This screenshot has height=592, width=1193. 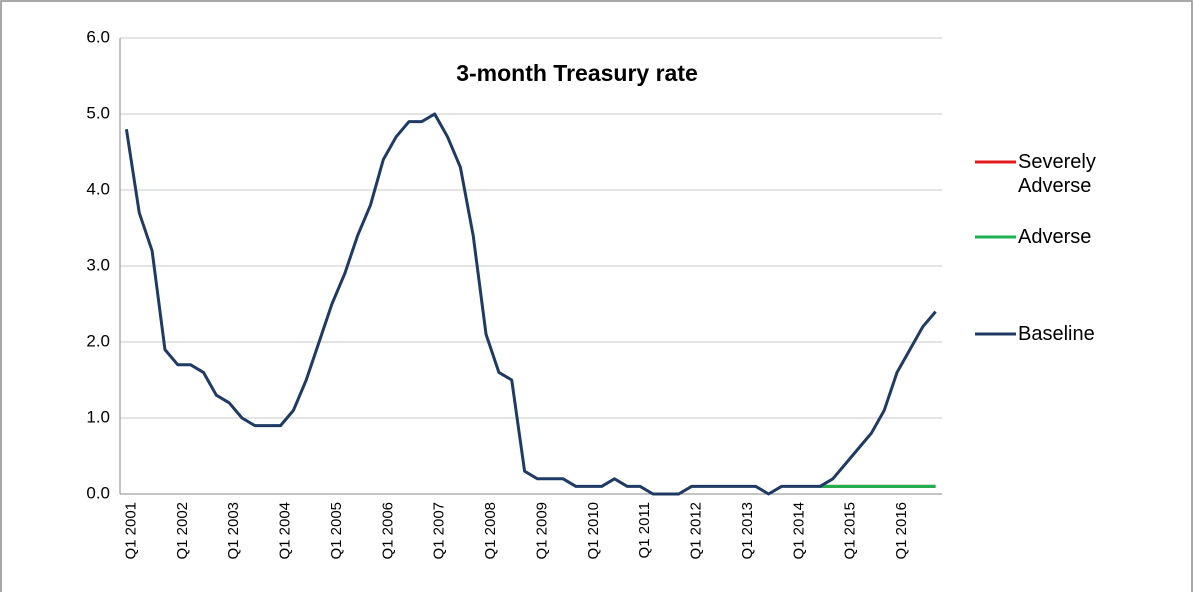 What do you see at coordinates (541, 531) in the screenshot?
I see `x-tick-label: Q1 2009` at bounding box center [541, 531].